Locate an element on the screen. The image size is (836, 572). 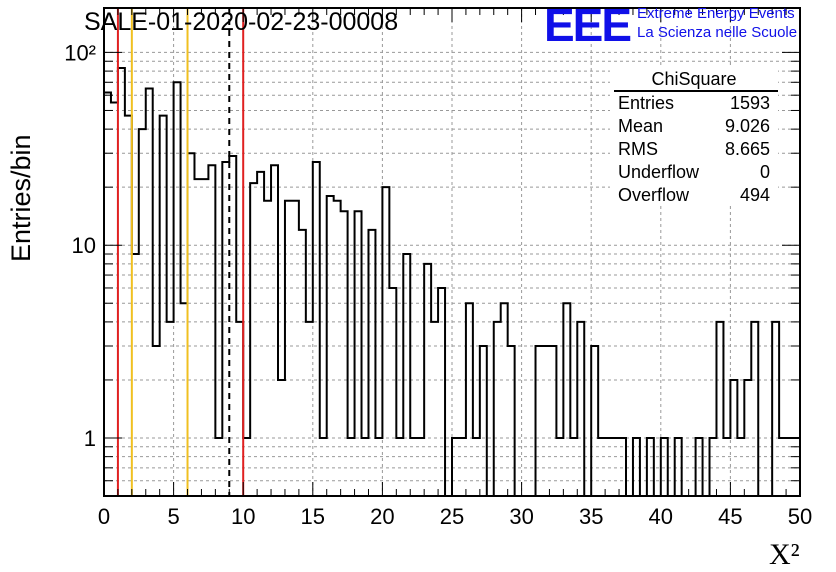
x-axis-label: X² is located at coordinates (784, 554).